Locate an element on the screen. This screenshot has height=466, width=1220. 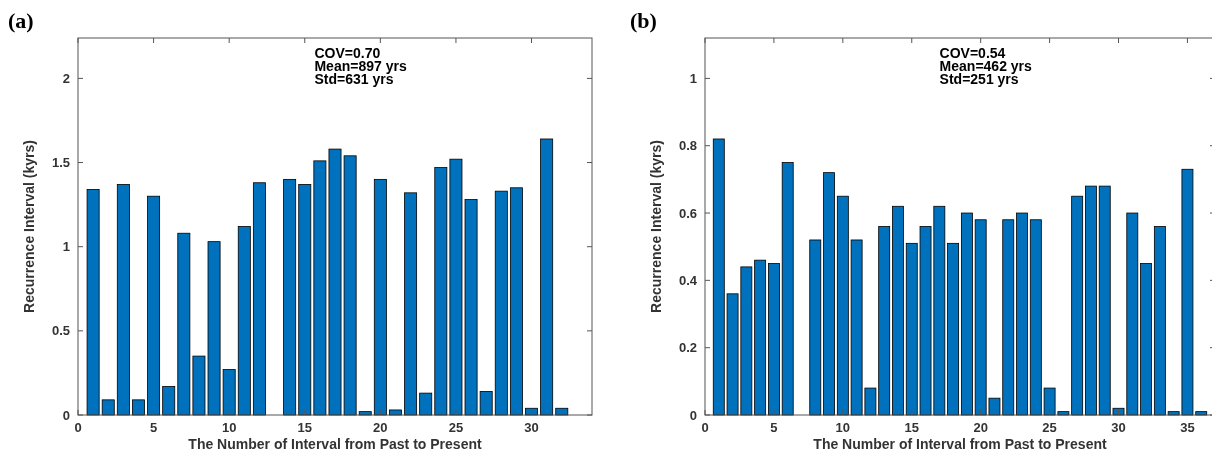
annotation: COV=0.70 is located at coordinates (347, 53).